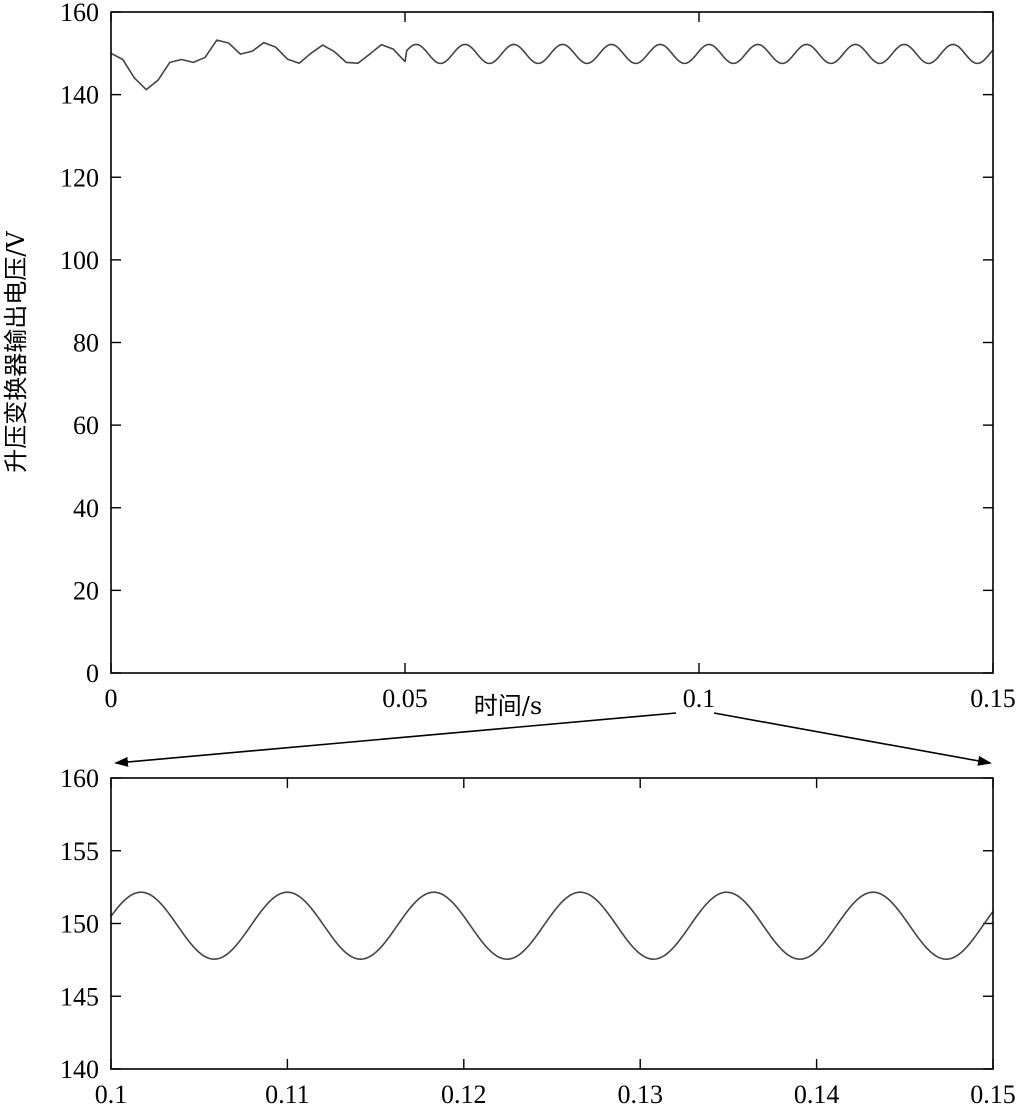 The height and width of the screenshot is (1105, 1020). I want to click on main-chart-y-tick-label: 20, so click(86, 590).